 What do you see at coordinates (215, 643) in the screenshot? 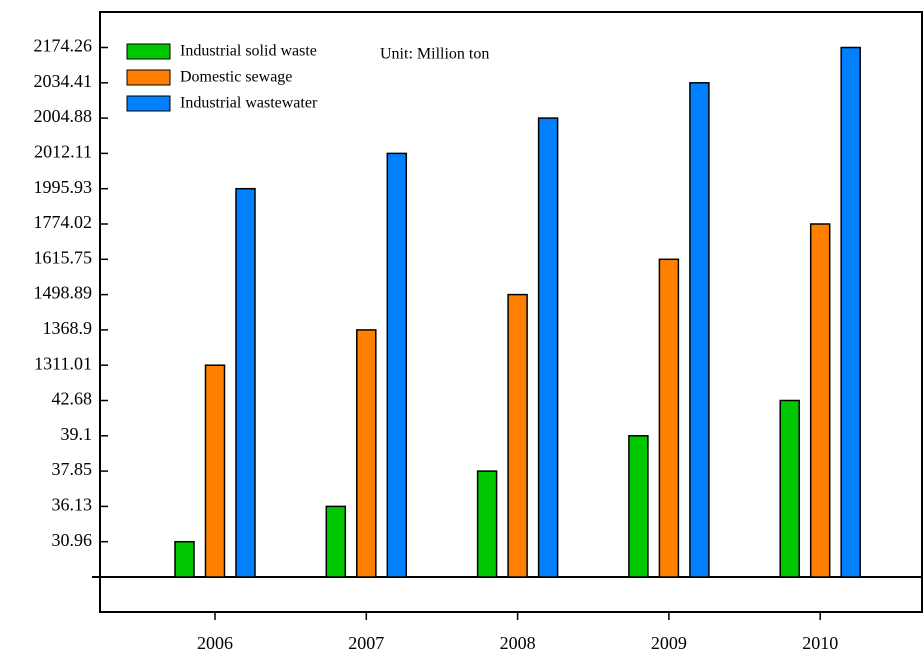
I see `x-tick-label: 2006` at bounding box center [215, 643].